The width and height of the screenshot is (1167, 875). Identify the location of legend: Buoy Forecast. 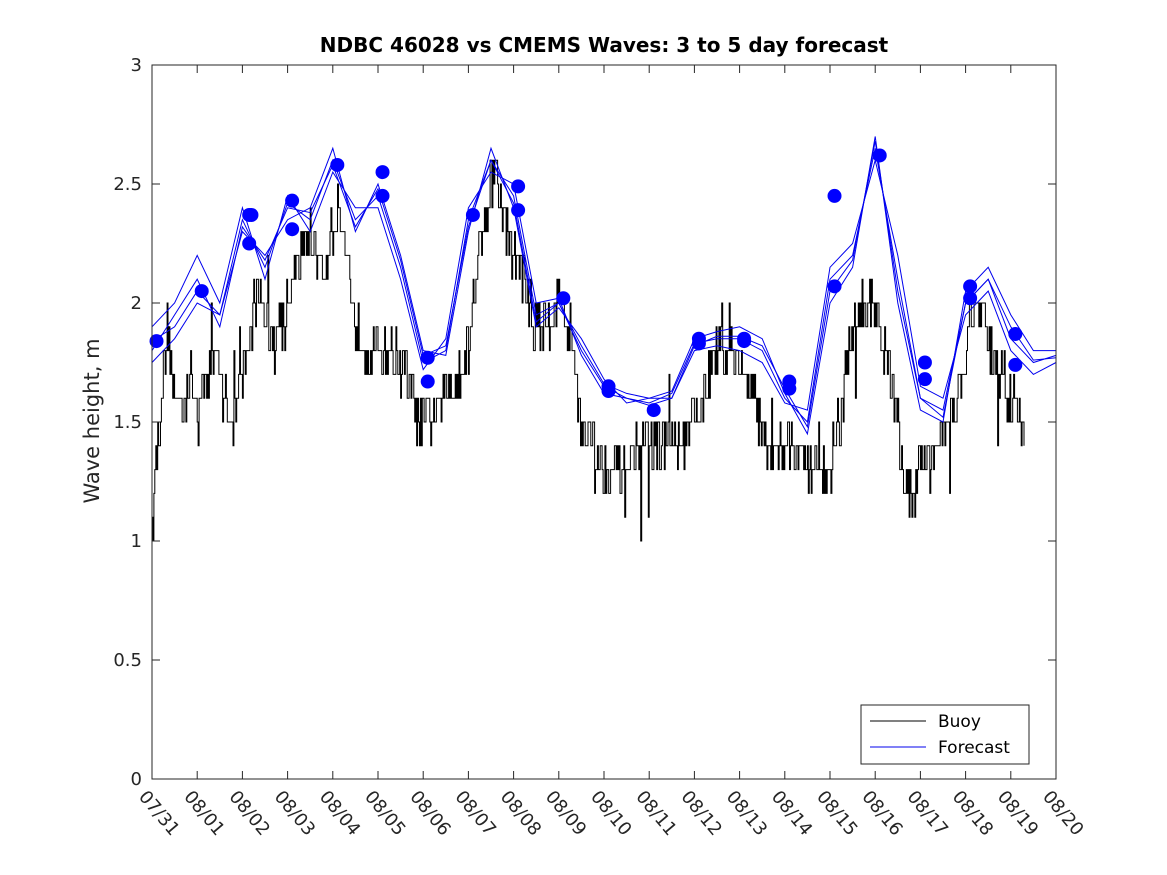
(945, 734).